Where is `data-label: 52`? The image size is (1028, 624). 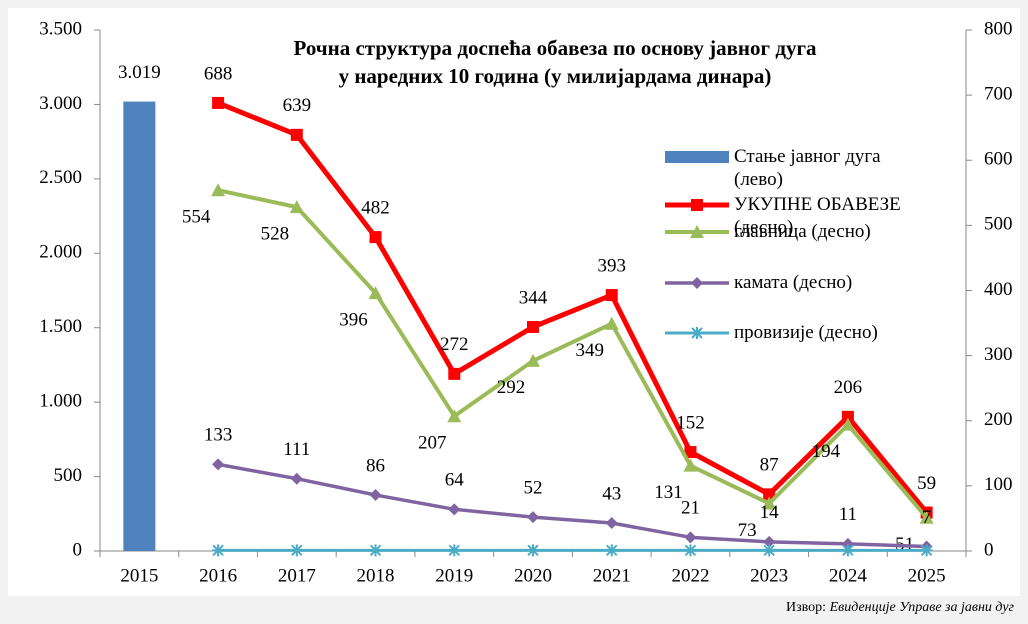 data-label: 52 is located at coordinates (533, 487).